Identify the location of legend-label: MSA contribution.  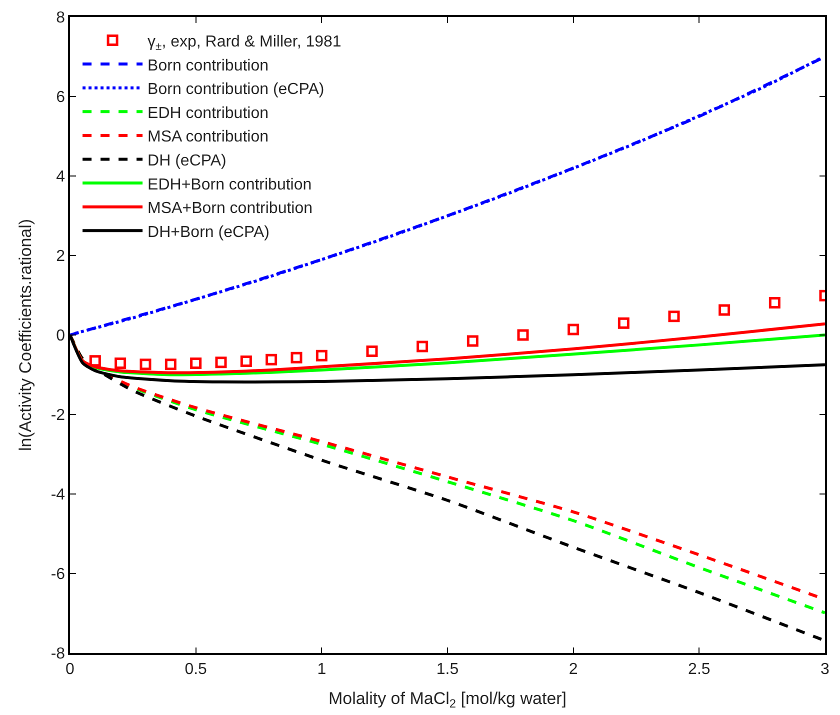
(208, 137).